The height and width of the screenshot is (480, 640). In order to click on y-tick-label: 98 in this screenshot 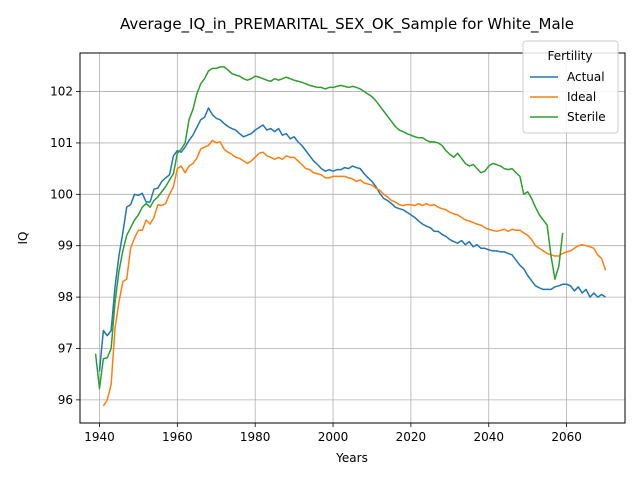, I will do `click(65, 297)`.